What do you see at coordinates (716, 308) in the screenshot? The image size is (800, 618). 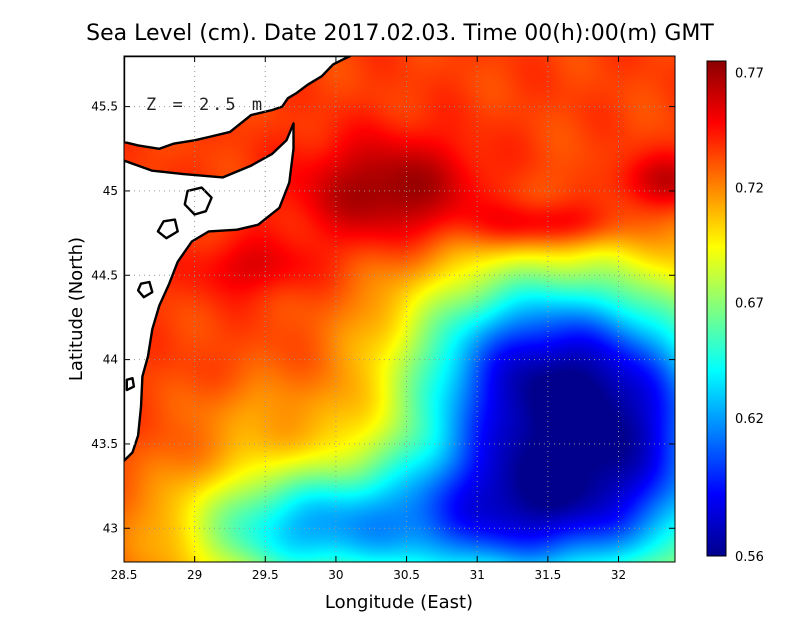 I see `colorbar-ramp` at bounding box center [716, 308].